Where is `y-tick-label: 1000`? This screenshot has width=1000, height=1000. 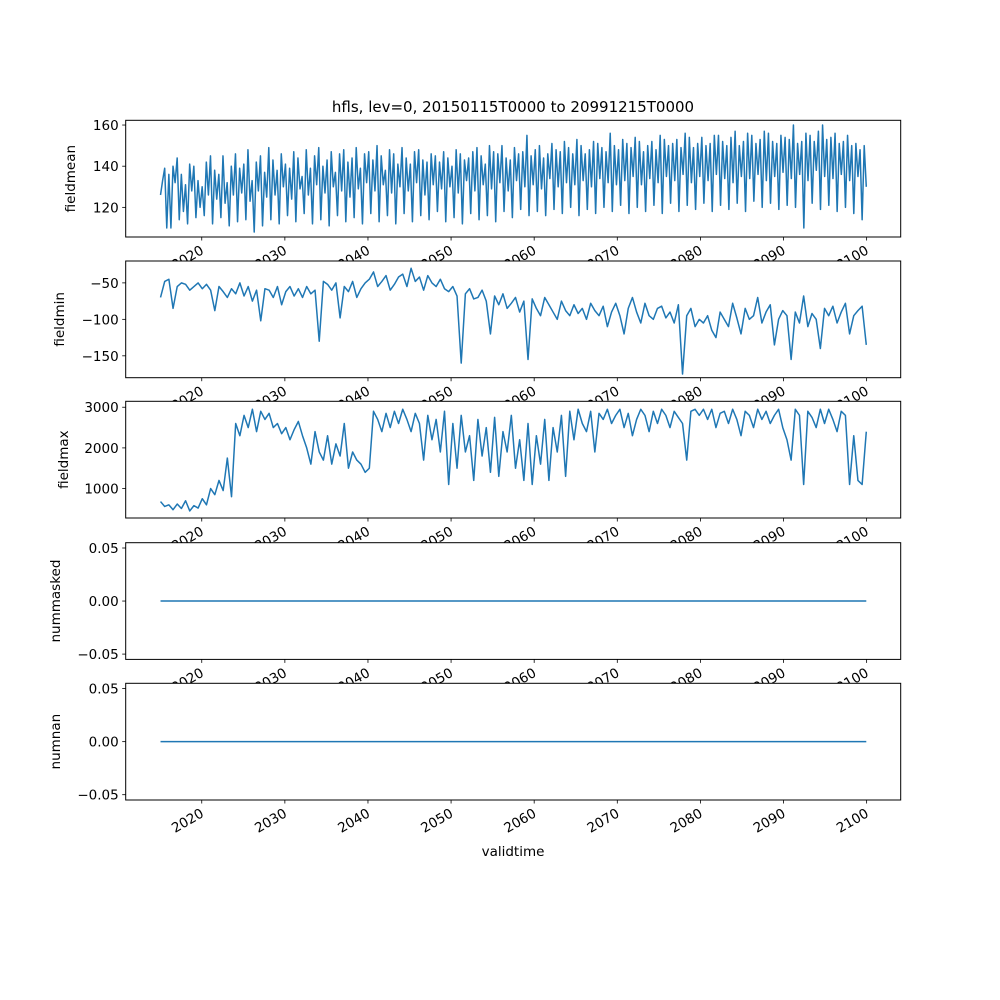
y-tick-label: 1000 is located at coordinates (101, 490).